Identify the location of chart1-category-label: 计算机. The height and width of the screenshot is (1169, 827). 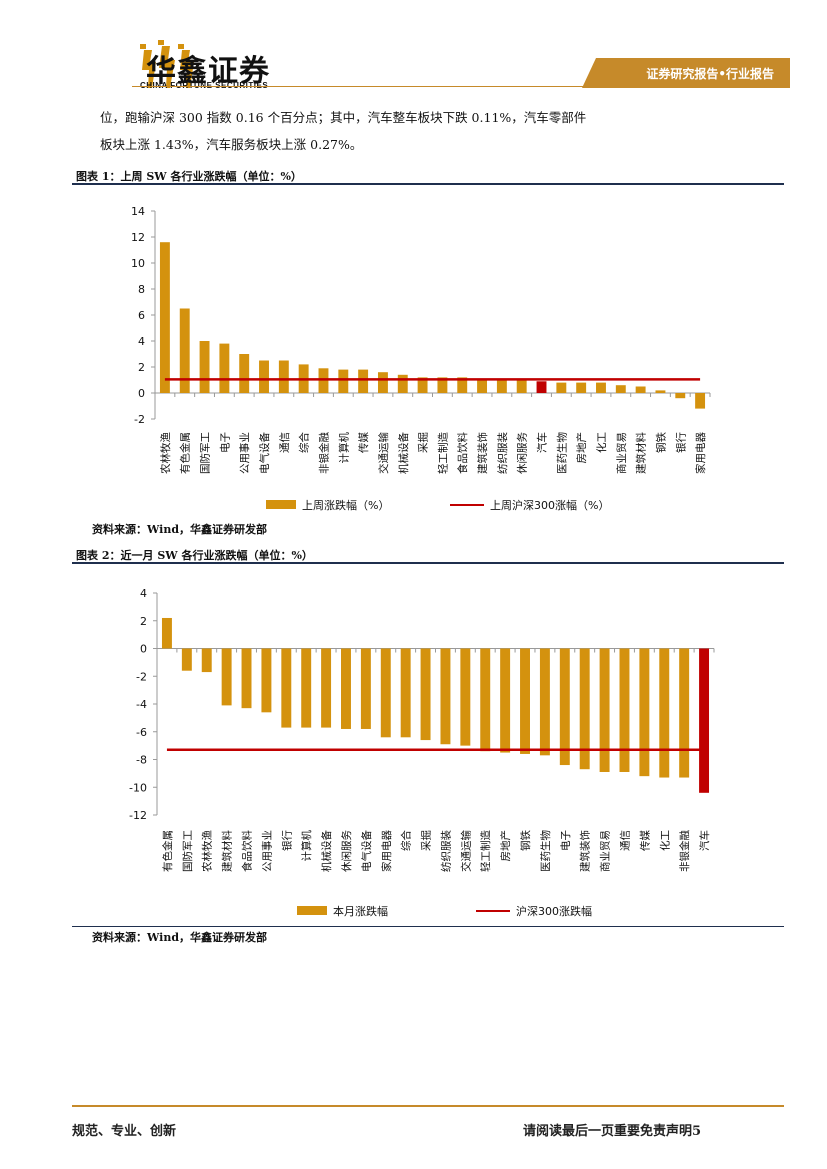
(343, 448).